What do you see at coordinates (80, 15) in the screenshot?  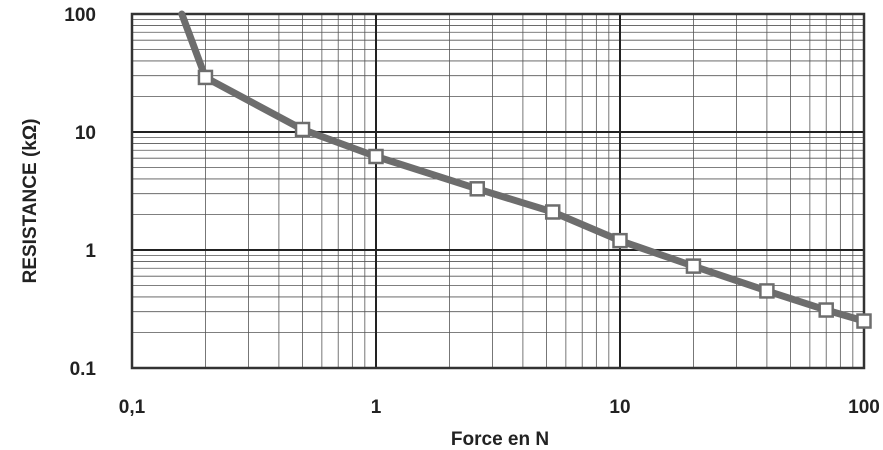 I see `y-tick-label: 100` at bounding box center [80, 15].